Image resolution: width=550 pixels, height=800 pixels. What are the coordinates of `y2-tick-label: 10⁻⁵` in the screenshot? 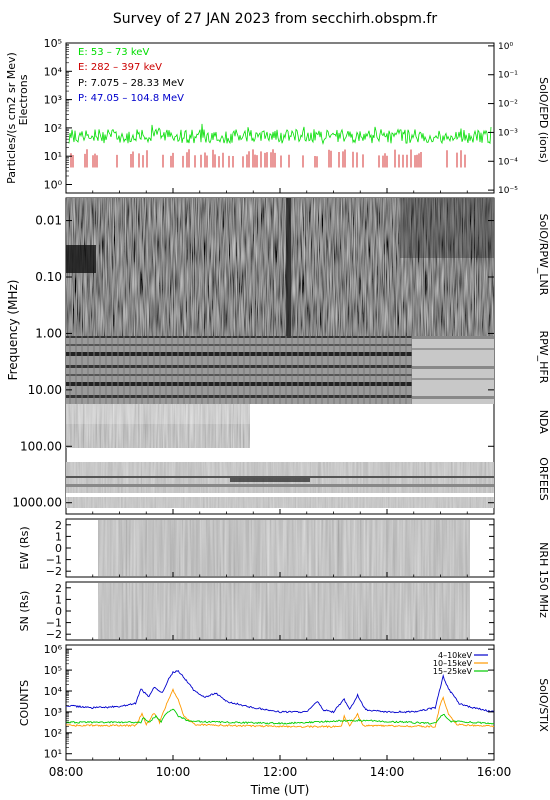 It's located at (508, 191).